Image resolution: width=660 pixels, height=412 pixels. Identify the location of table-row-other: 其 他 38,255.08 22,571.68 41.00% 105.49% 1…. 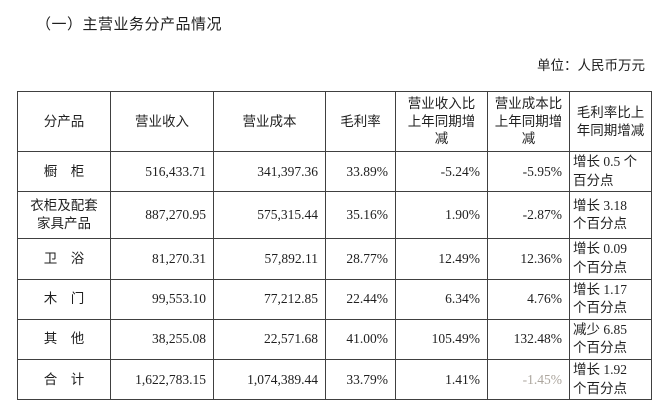
(334, 339).